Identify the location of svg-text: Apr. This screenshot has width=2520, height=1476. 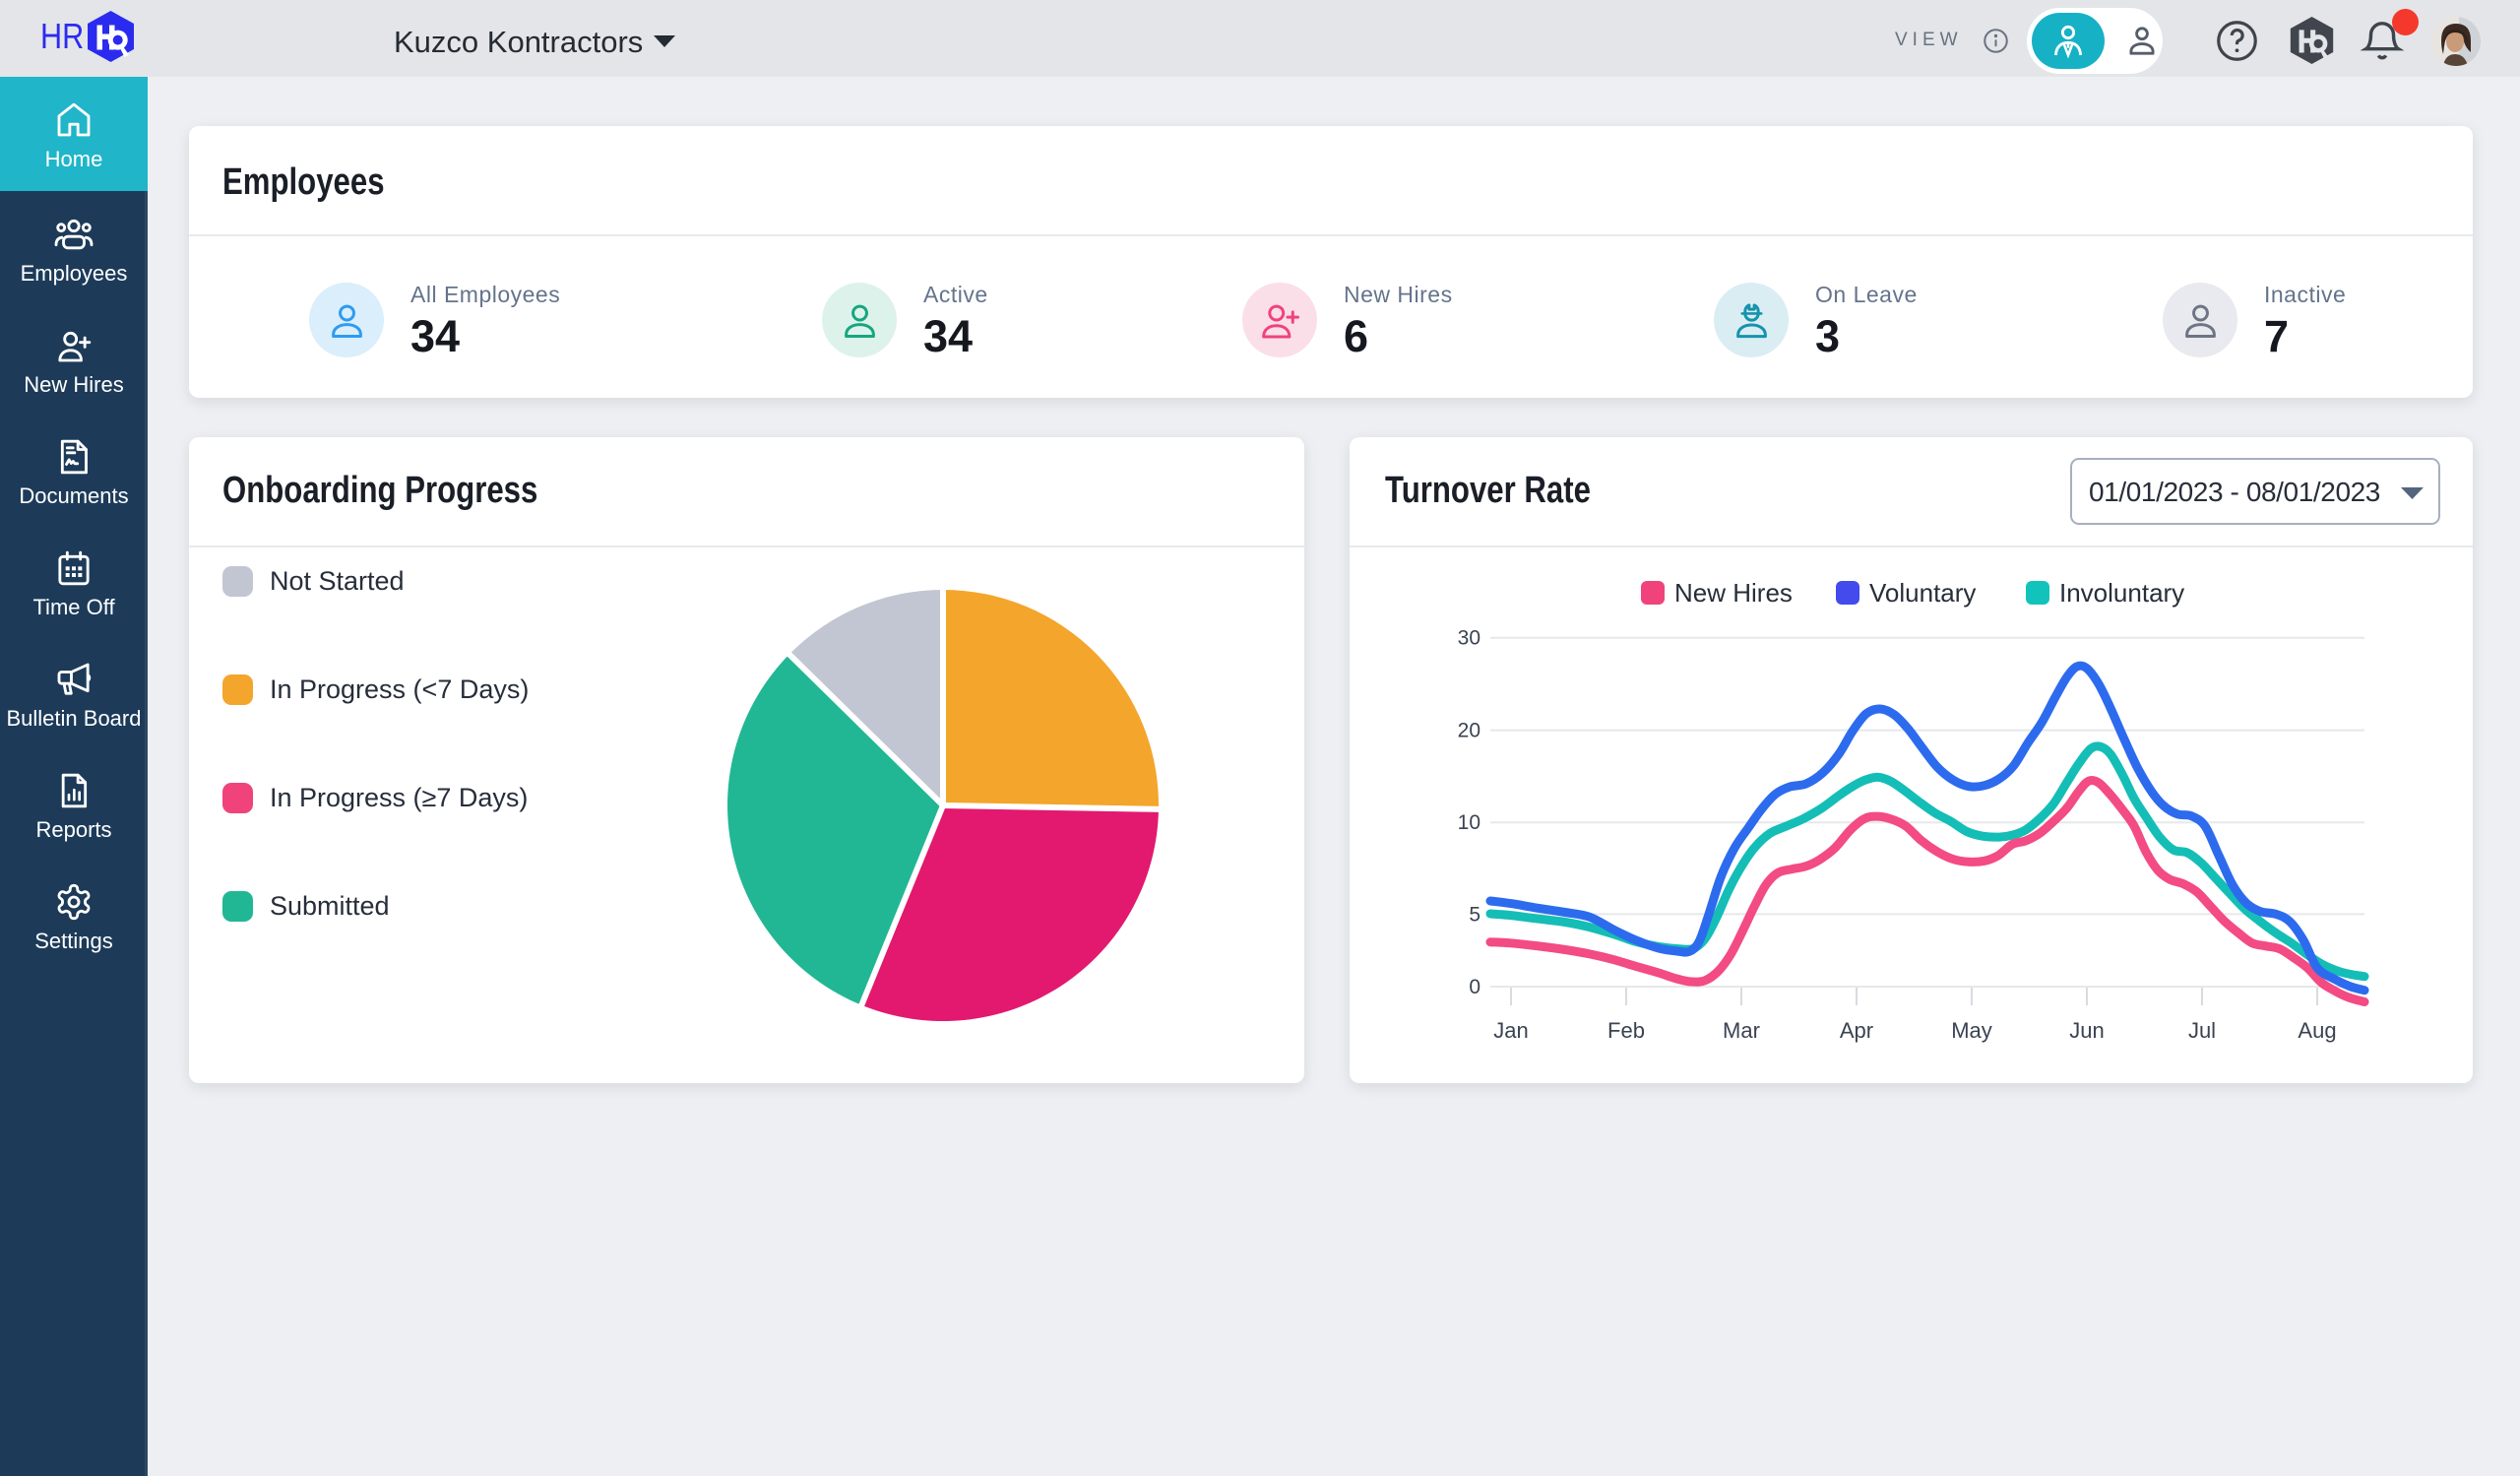
(1856, 1030).